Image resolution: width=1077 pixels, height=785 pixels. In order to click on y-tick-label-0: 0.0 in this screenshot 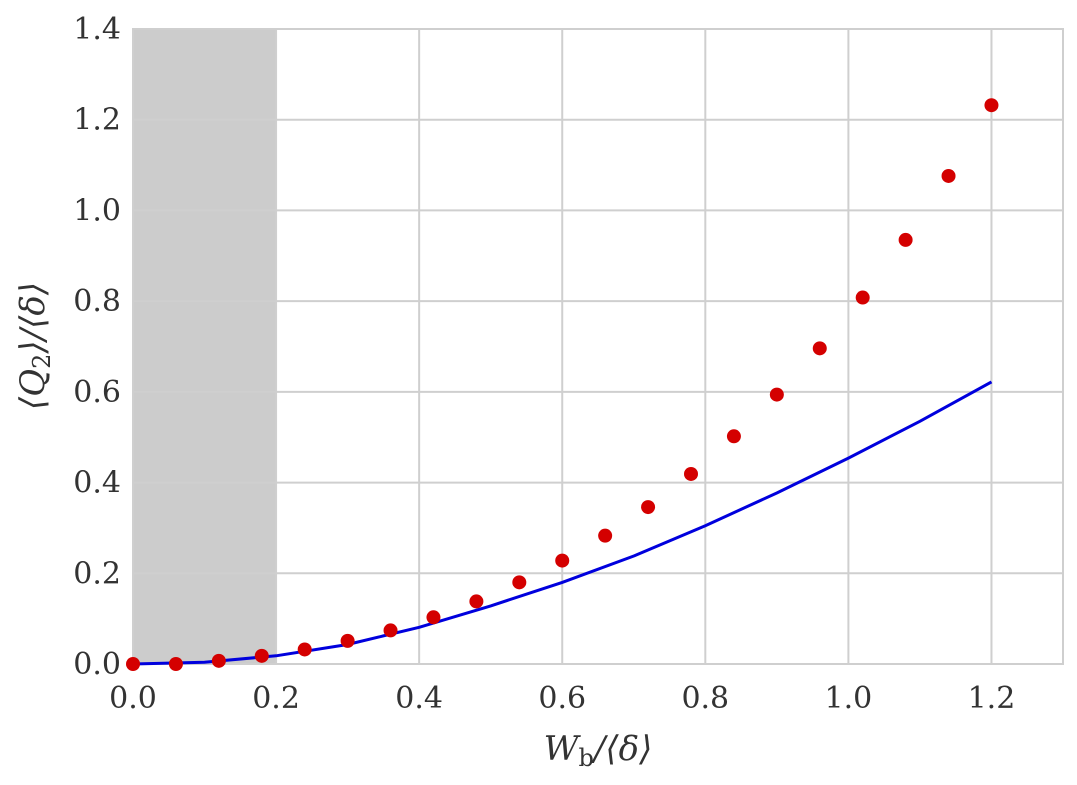, I will do `click(97, 664)`.